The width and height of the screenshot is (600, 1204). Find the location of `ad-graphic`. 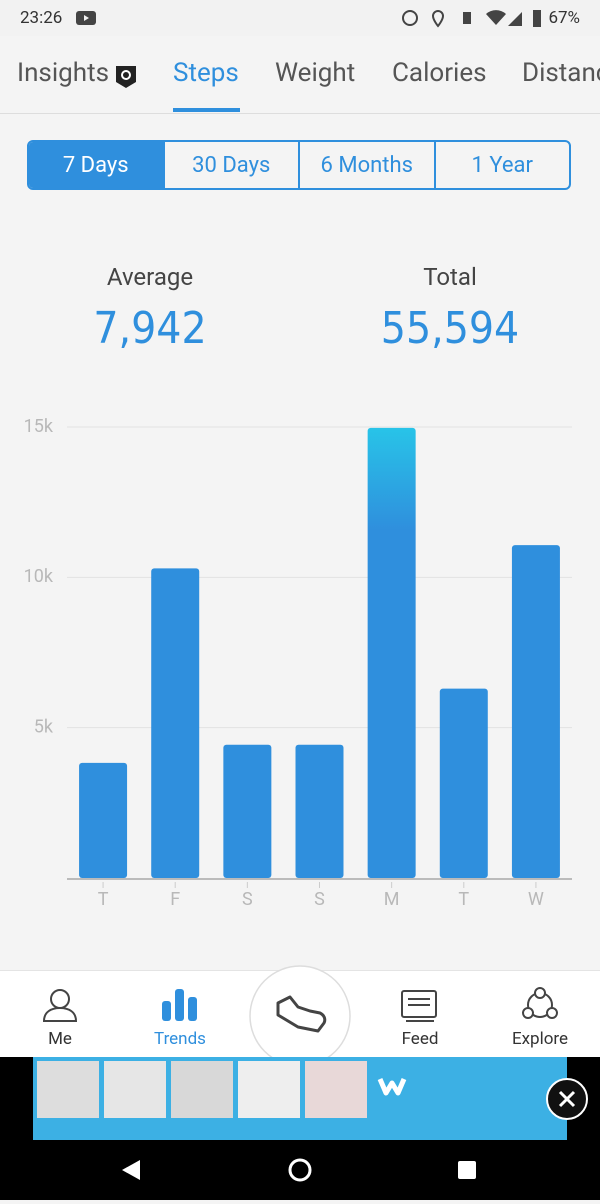

ad-graphic is located at coordinates (310, 1098).